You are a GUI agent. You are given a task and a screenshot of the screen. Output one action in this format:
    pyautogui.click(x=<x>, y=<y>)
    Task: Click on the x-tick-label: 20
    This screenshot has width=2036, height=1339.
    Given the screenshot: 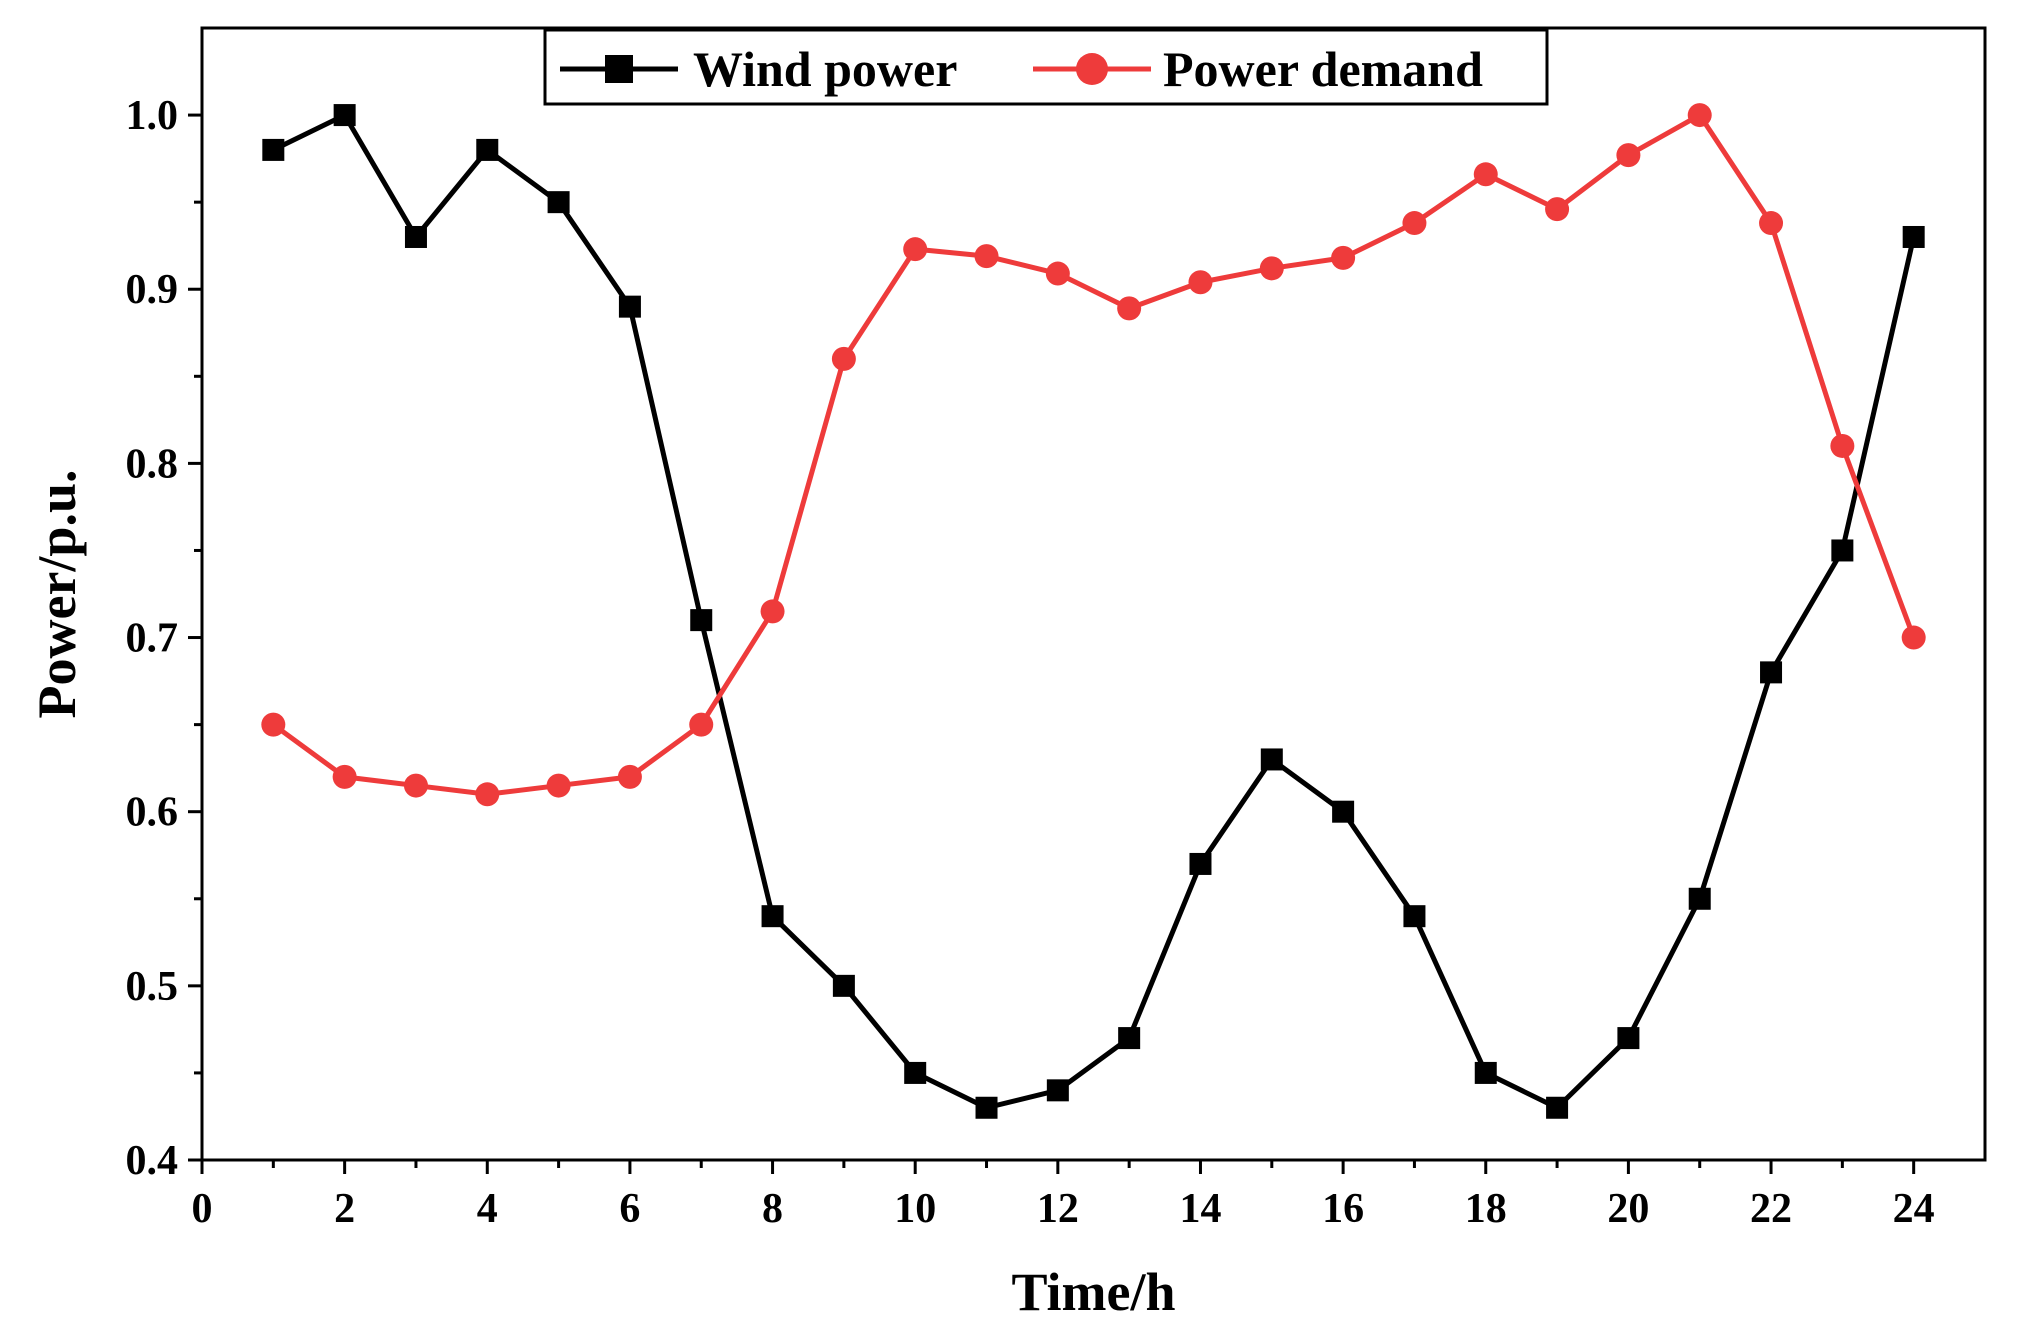 What is the action you would take?
    pyautogui.click(x=1628, y=1209)
    